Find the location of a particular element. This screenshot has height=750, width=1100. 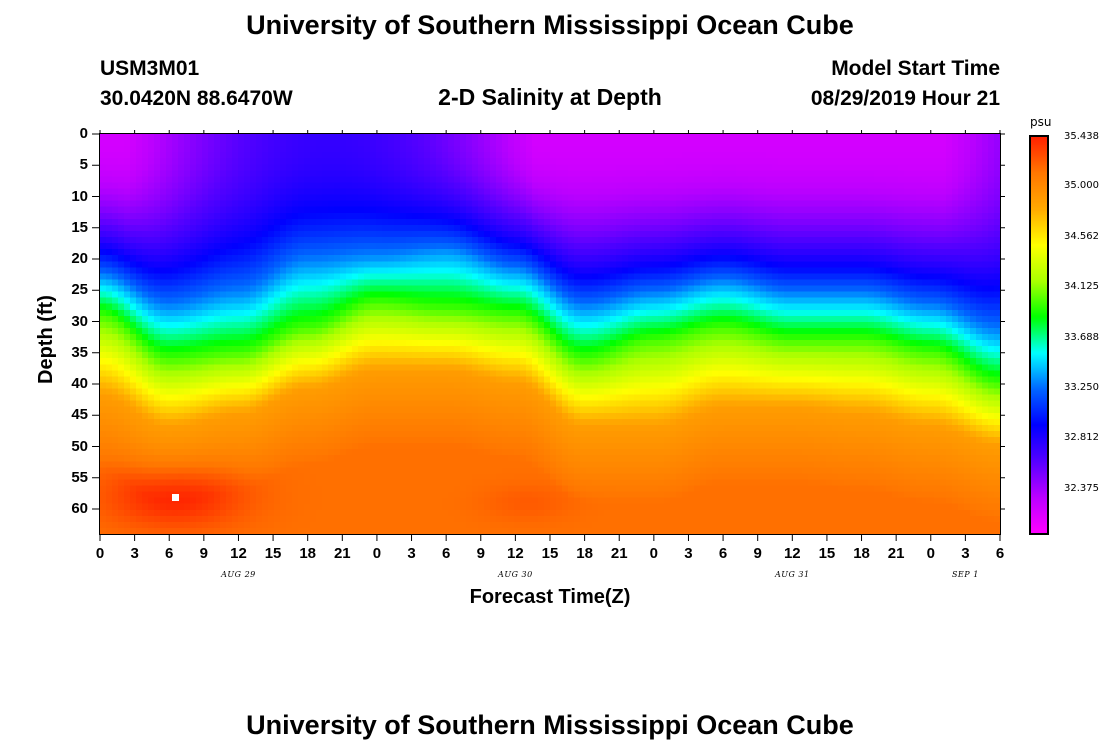

colorbar-tick-label: 33.688 is located at coordinates (1081, 337).